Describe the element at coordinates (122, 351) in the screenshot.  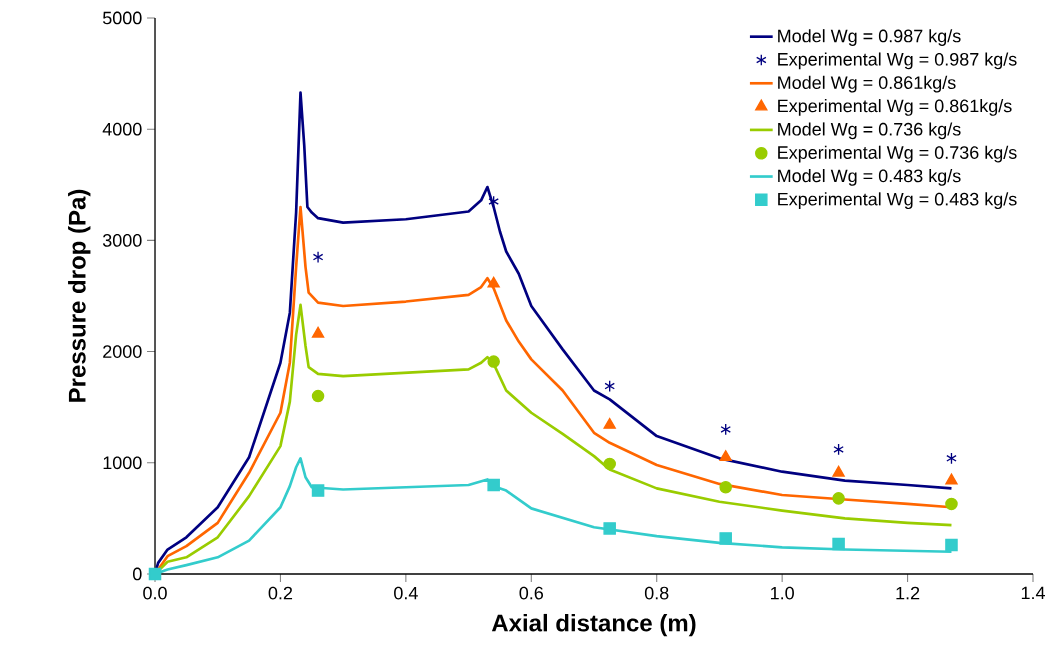
I see `y-tick-label: 2000` at that location.